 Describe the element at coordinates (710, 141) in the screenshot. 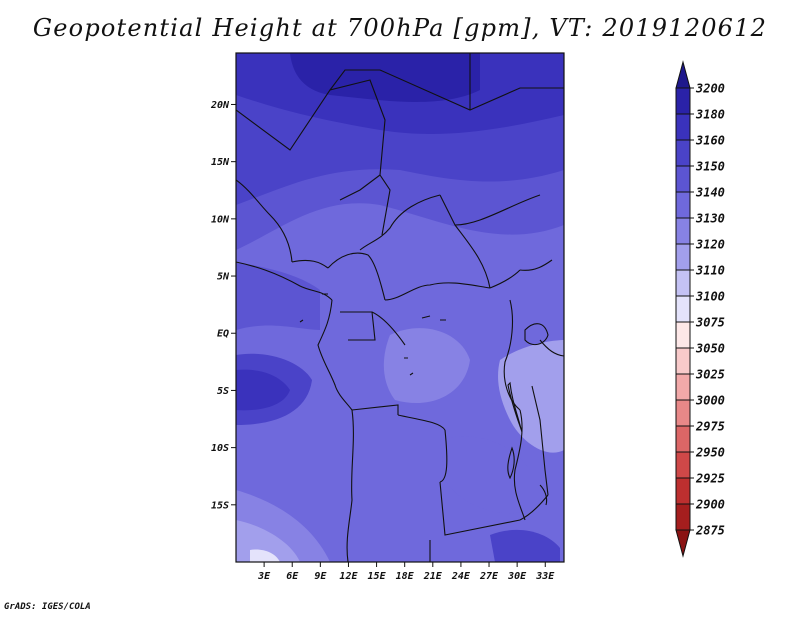

I see `colorbar-label: 3160` at that location.